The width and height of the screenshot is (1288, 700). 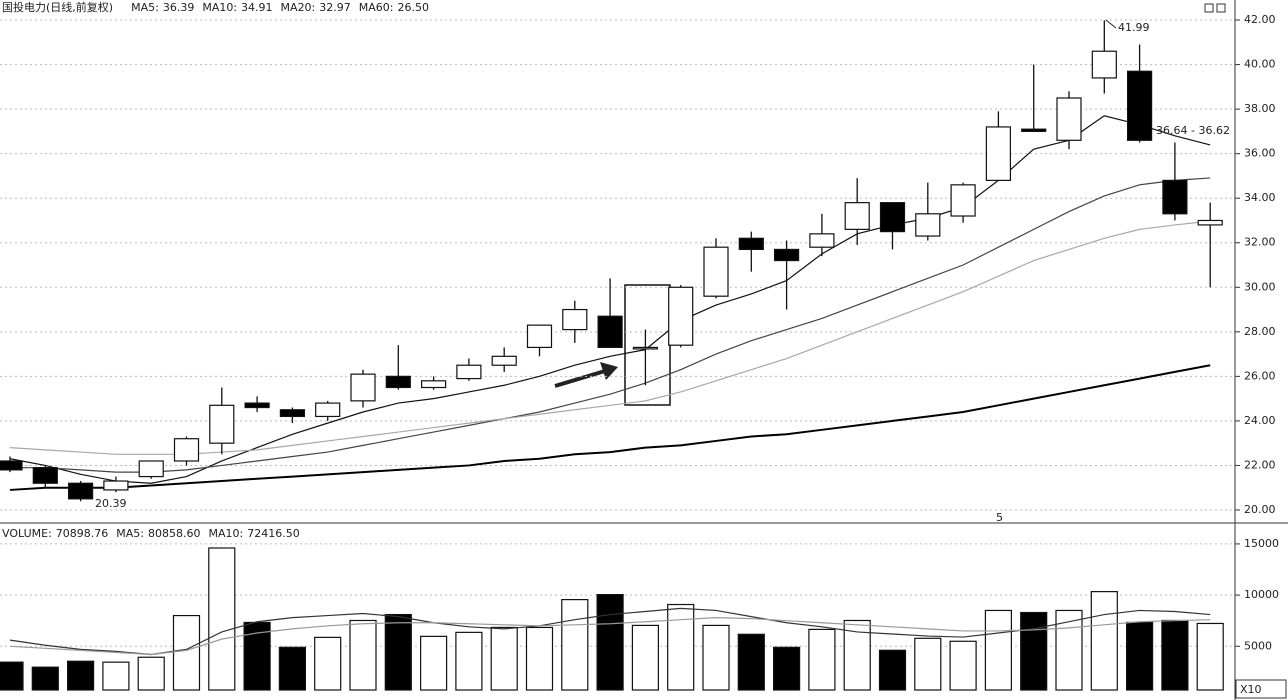 I want to click on y-tick-label: 22.00, so click(x=1260, y=464).